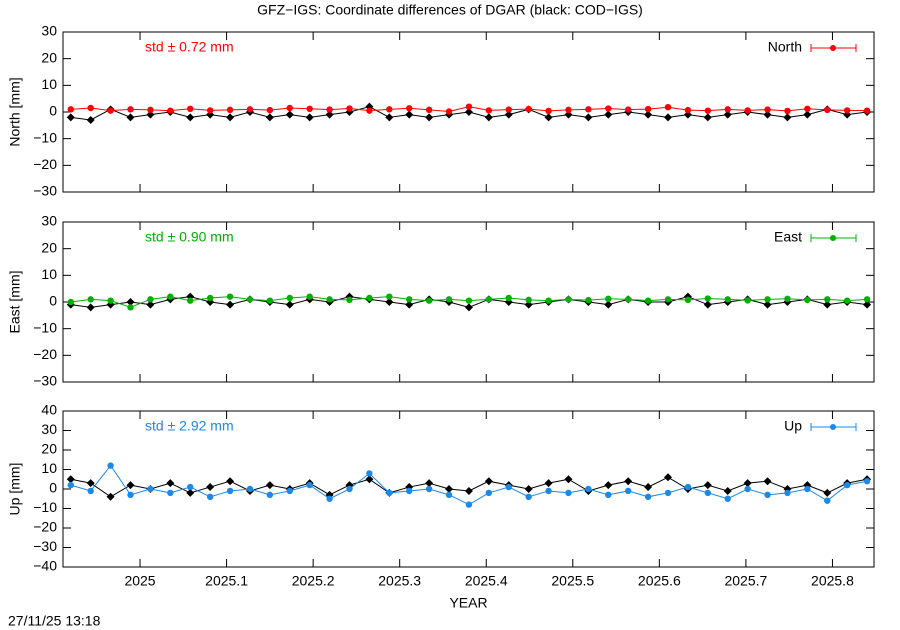 The image size is (900, 630). What do you see at coordinates (54, 621) in the screenshot?
I see `timestamp: 27/11/25 13:18` at bounding box center [54, 621].